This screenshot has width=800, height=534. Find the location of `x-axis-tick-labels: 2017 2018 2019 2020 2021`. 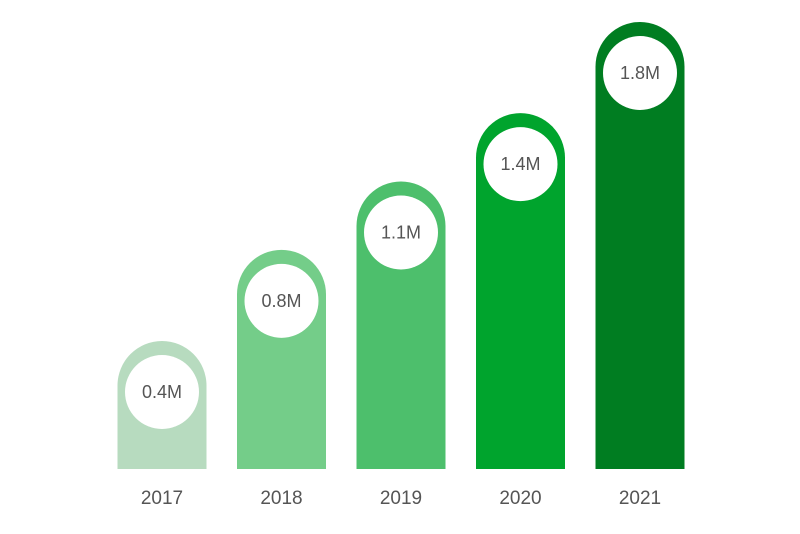

x-axis-tick-labels: 2017 2018 2019 2020 2021 is located at coordinates (401, 498).